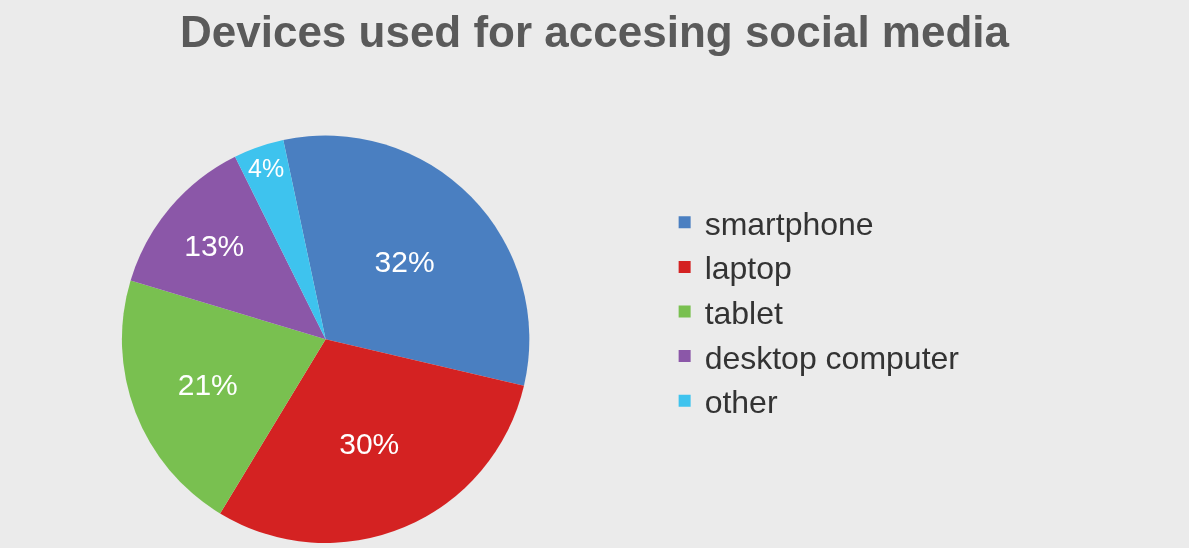 The height and width of the screenshot is (548, 1189). What do you see at coordinates (266, 168) in the screenshot?
I see `data-label: 4%` at bounding box center [266, 168].